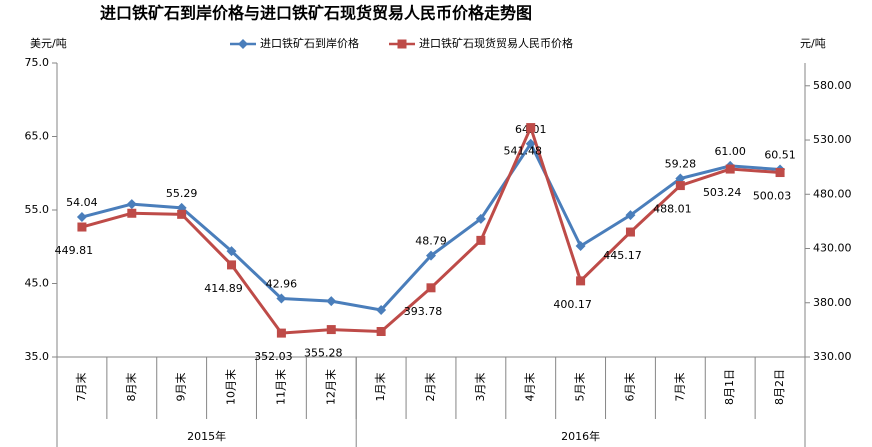 This screenshot has height=447, width=872. Describe the element at coordinates (282, 283) in the screenshot. I see `data-label: 42.96` at that location.